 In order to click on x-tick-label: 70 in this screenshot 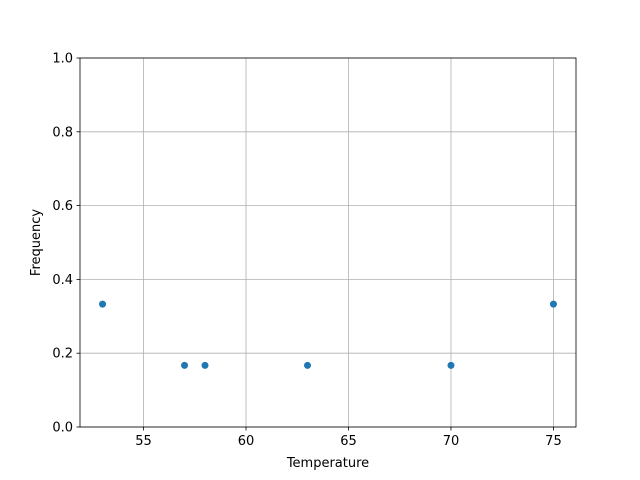, I will do `click(451, 441)`.